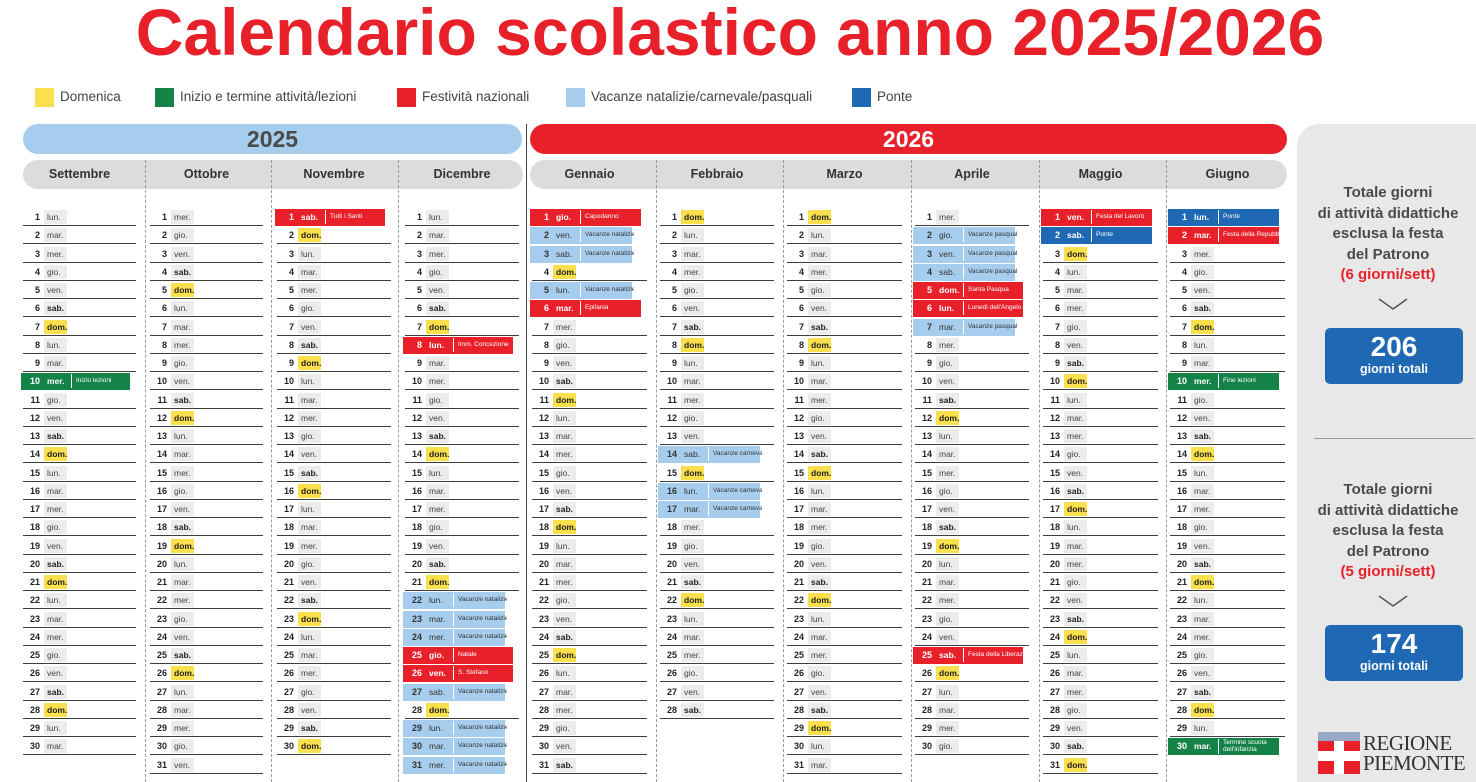  What do you see at coordinates (1249, 235) in the screenshot?
I see `day-note: Festa della Repubblica` at bounding box center [1249, 235].